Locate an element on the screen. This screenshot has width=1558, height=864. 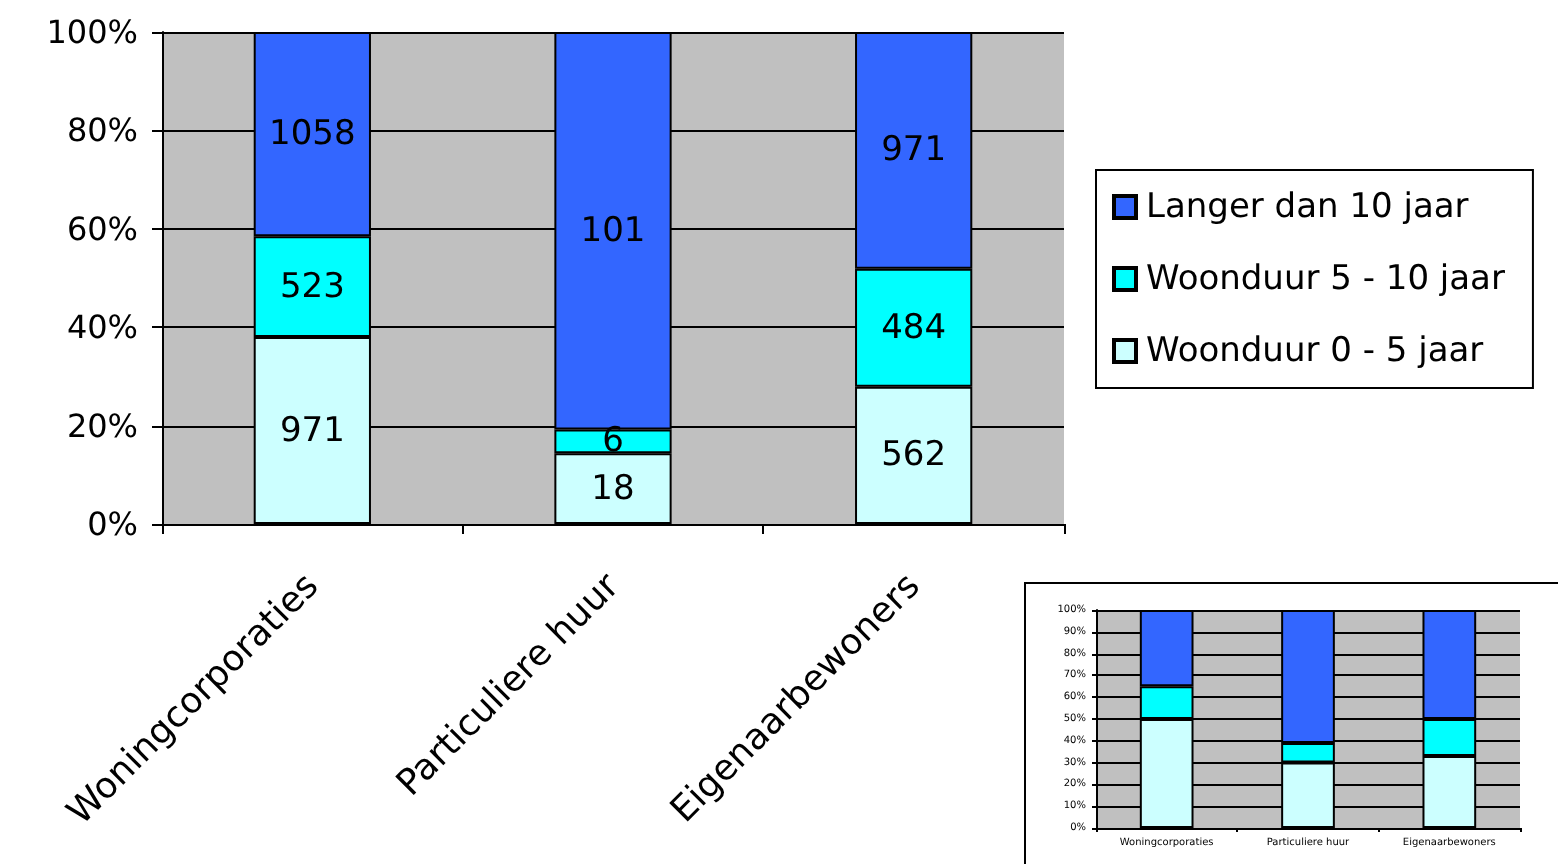
annotation: 484 is located at coordinates (914, 327).